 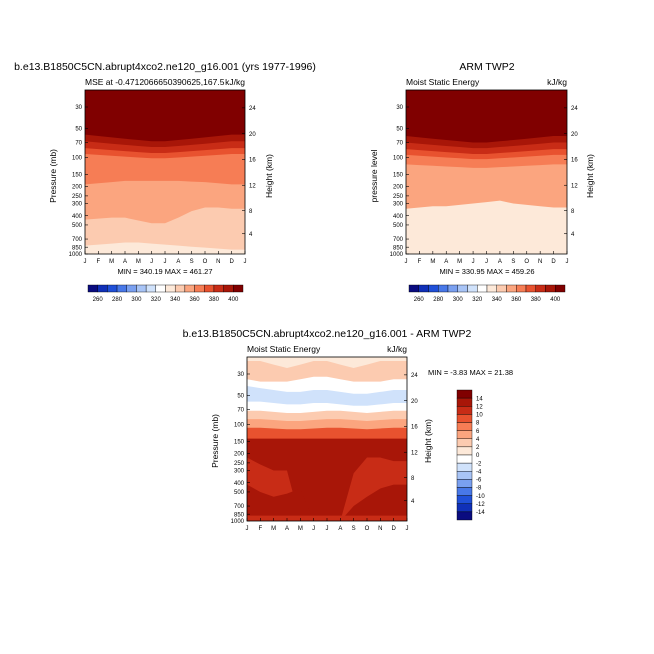 I want to click on model-y-tick-label: 400, so click(x=77, y=217).